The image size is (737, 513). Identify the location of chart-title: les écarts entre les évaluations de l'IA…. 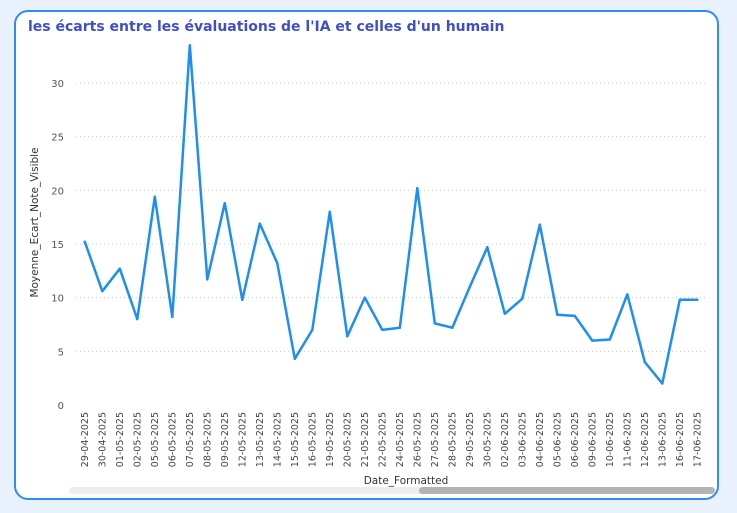
(266, 27).